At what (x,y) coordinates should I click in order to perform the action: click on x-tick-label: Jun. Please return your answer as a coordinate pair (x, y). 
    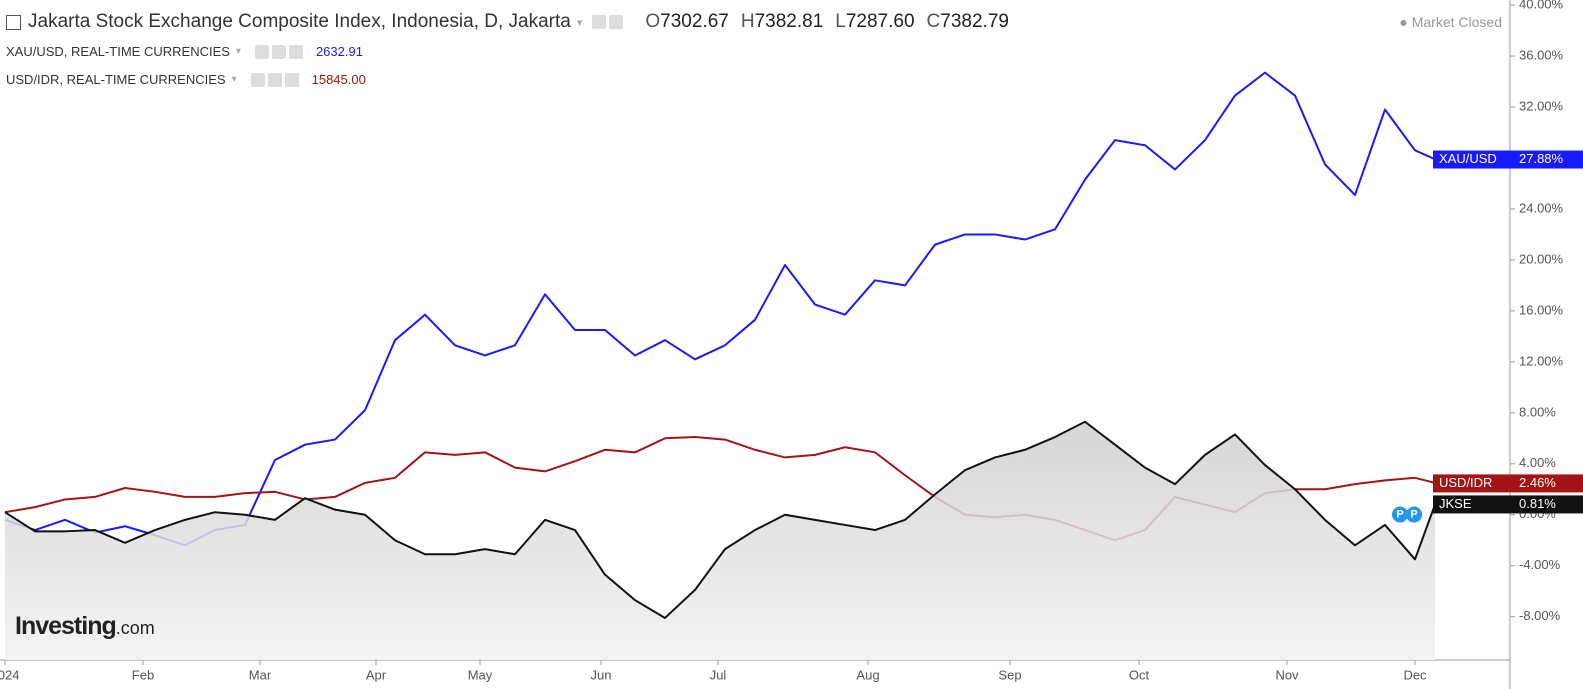
    Looking at the image, I should click on (601, 674).